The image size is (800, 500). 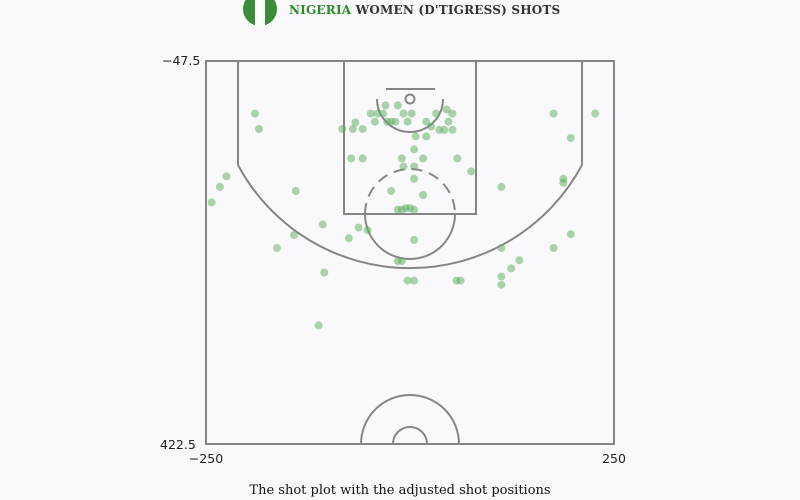 I want to click on nigeria-flag-icon, so click(x=260, y=13).